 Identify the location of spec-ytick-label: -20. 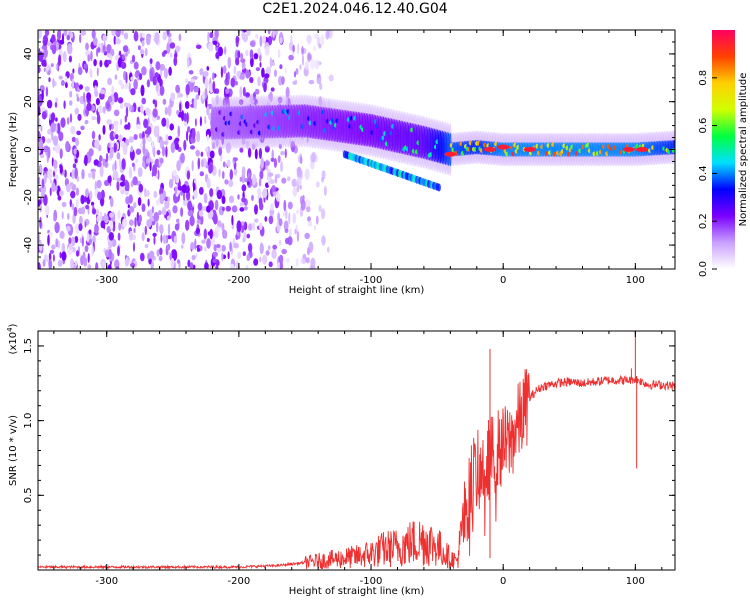
(28, 197).